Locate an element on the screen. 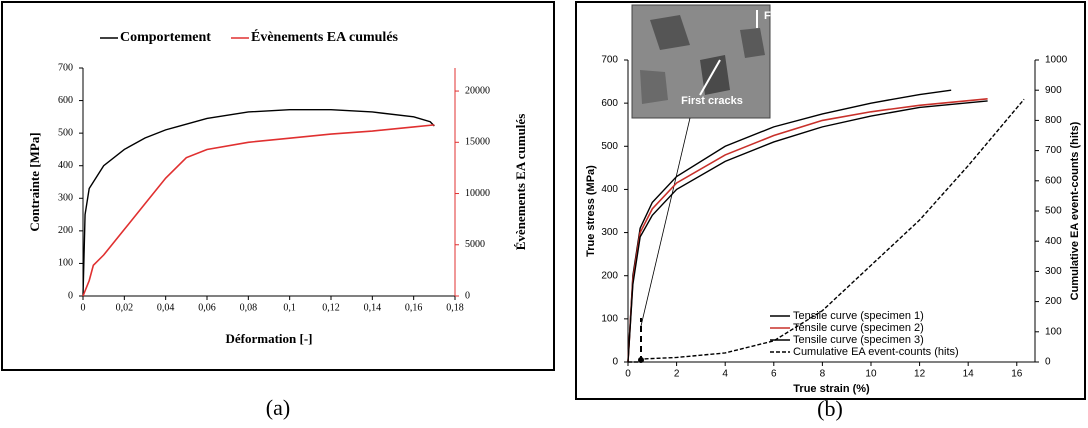  legend-label: Cumulative EA event-counts (hits) is located at coordinates (876, 352).